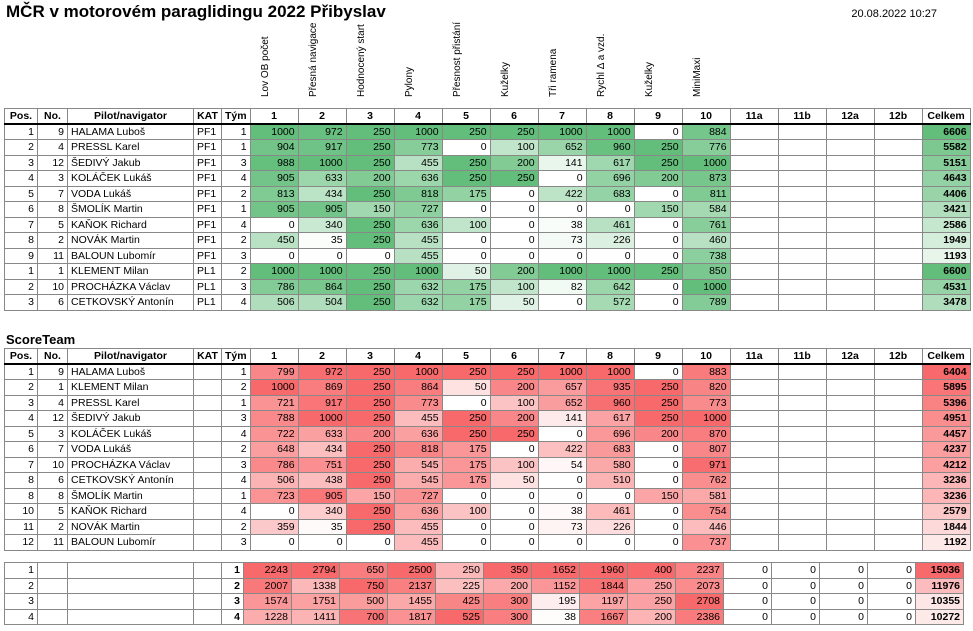 This screenshot has width=973, height=631. Describe the element at coordinates (610, 356) in the screenshot. I see `scoreteam-col-header: 8` at that location.